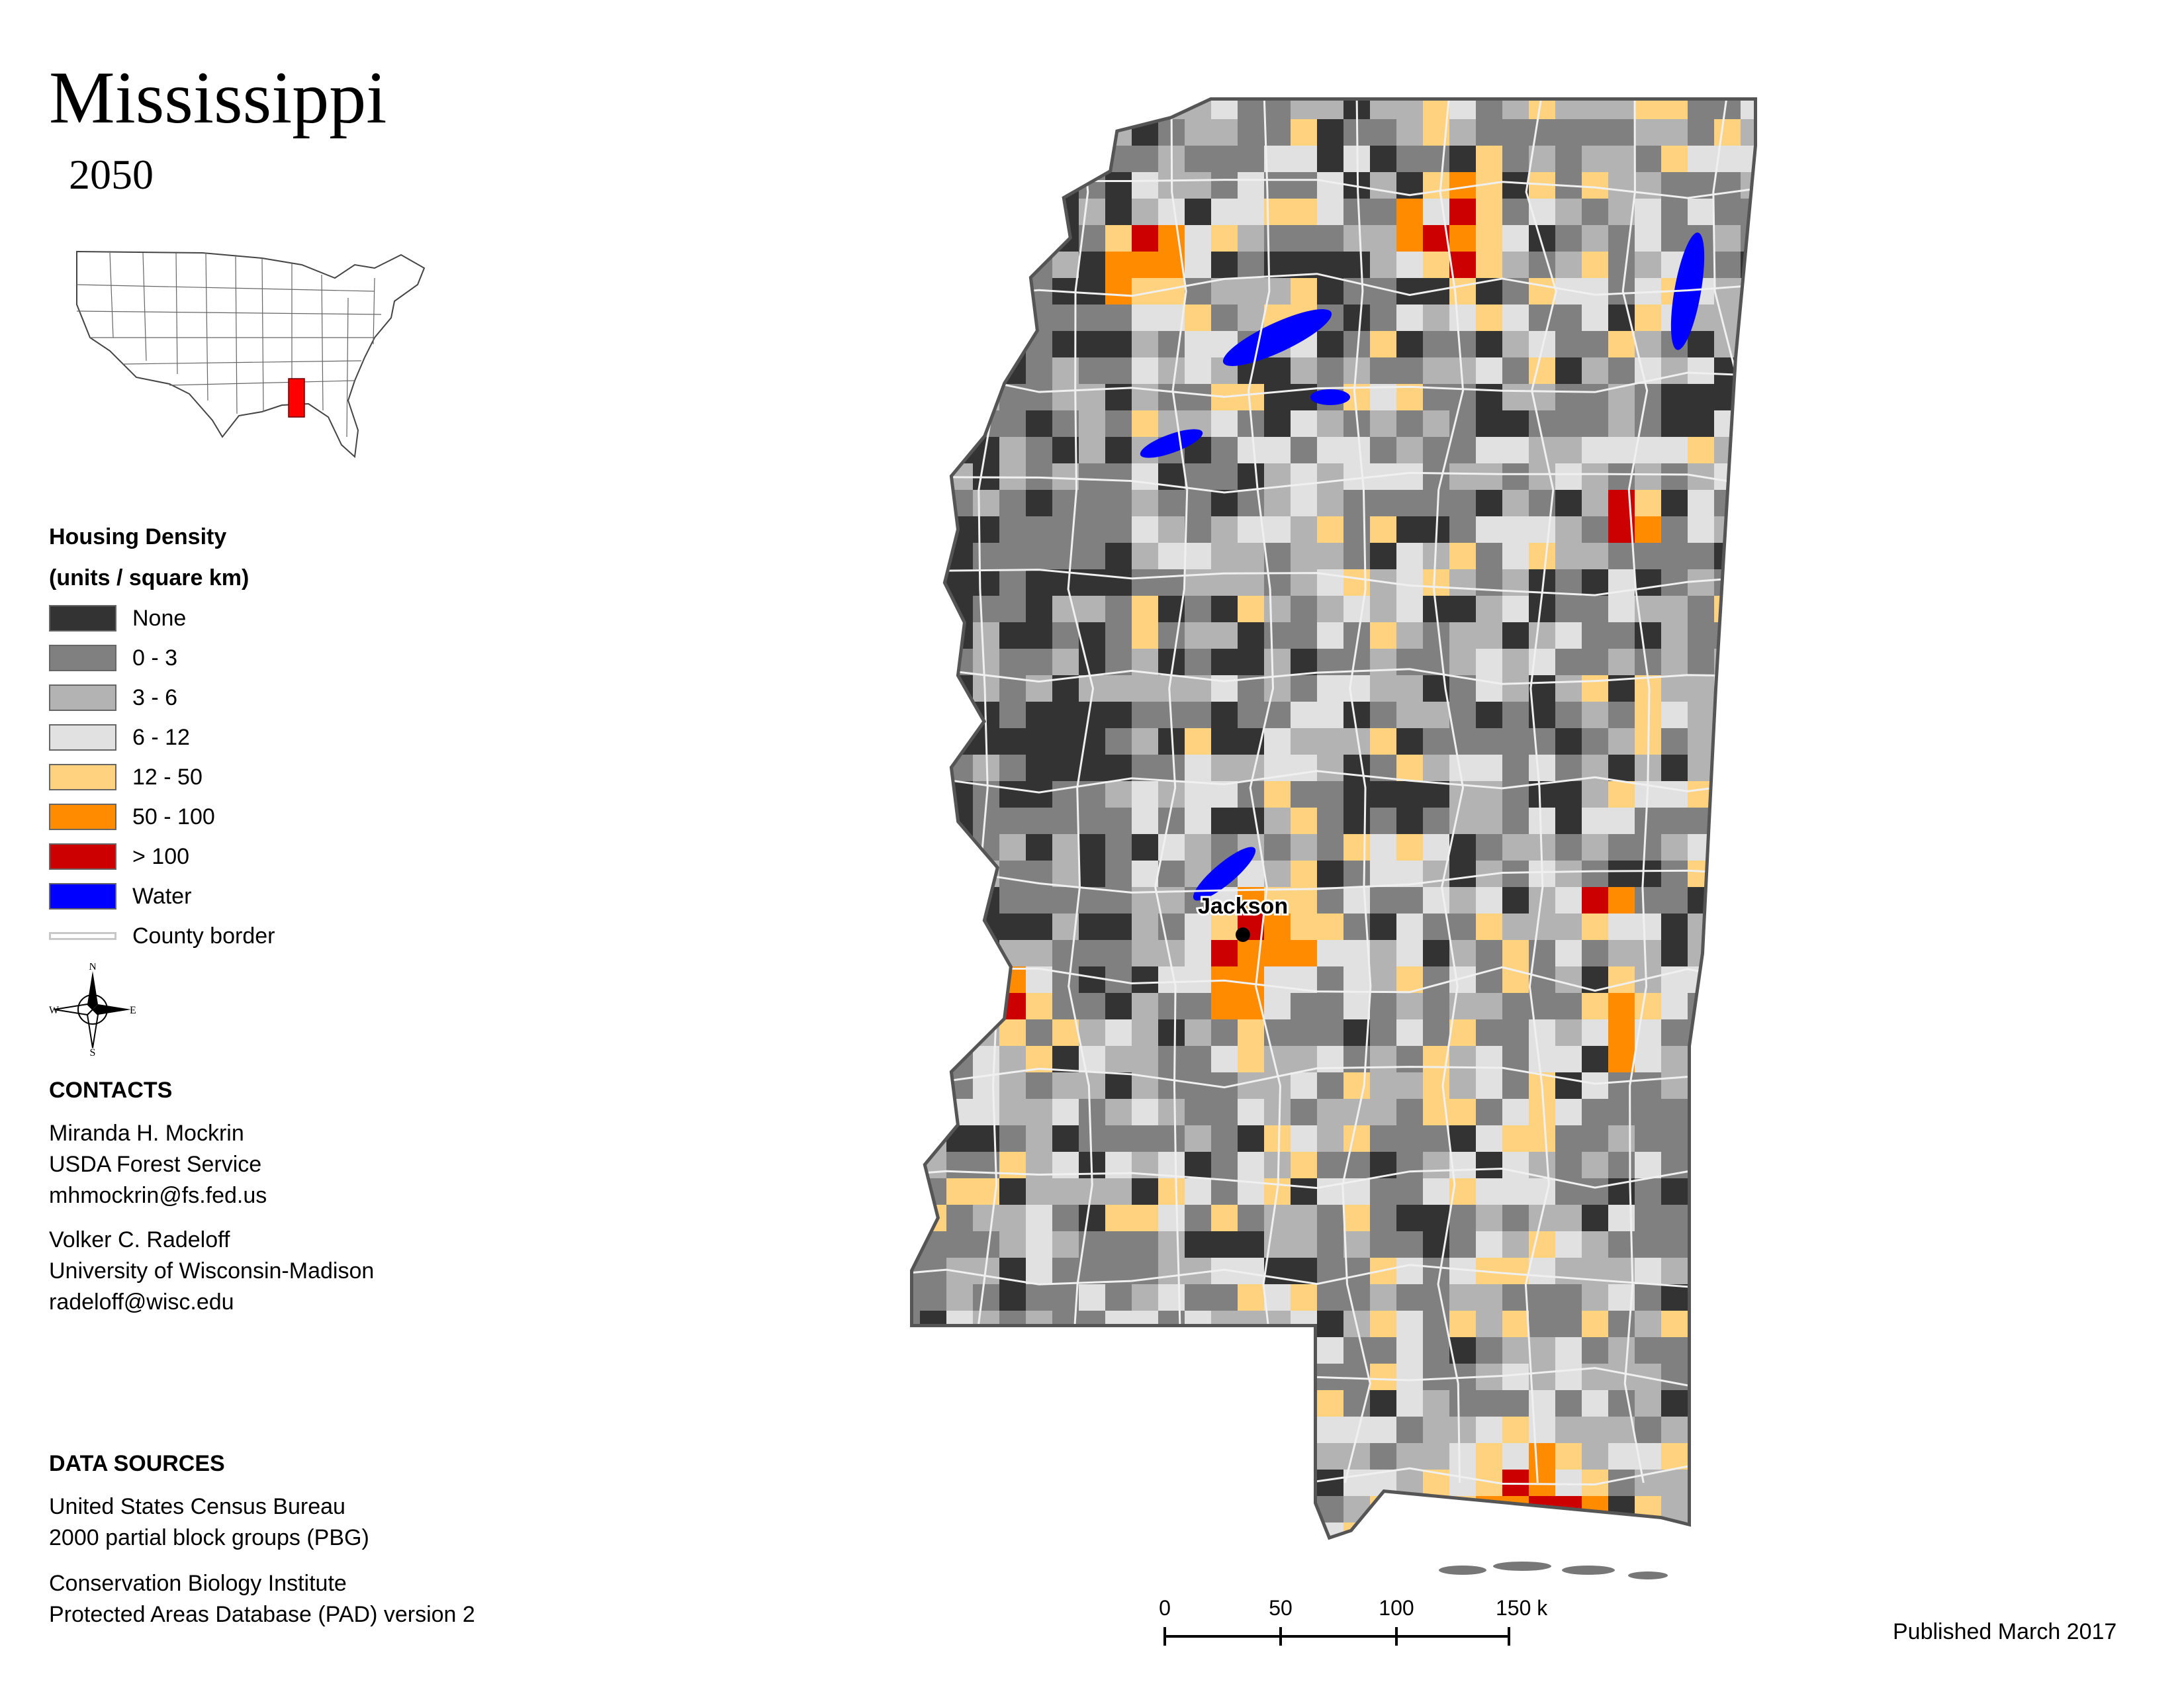 The width and height of the screenshot is (2184, 1688). I want to click on us-outline, so click(251, 354).